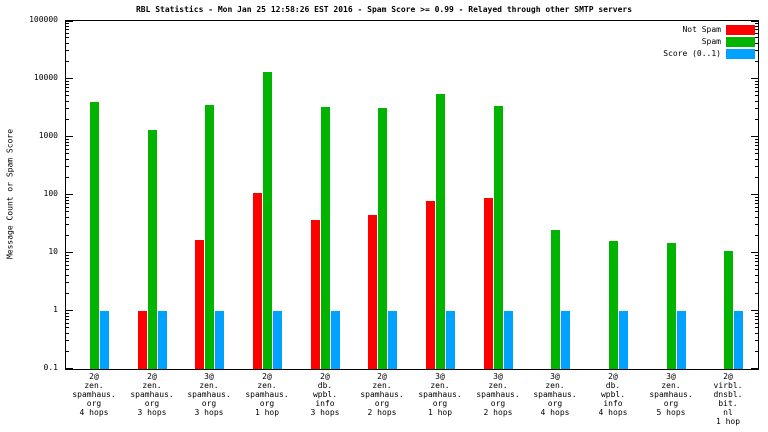 The height and width of the screenshot is (432, 768). I want to click on x-category-label: 2@ zen. spamhaus. org 2 hops, so click(382, 394).